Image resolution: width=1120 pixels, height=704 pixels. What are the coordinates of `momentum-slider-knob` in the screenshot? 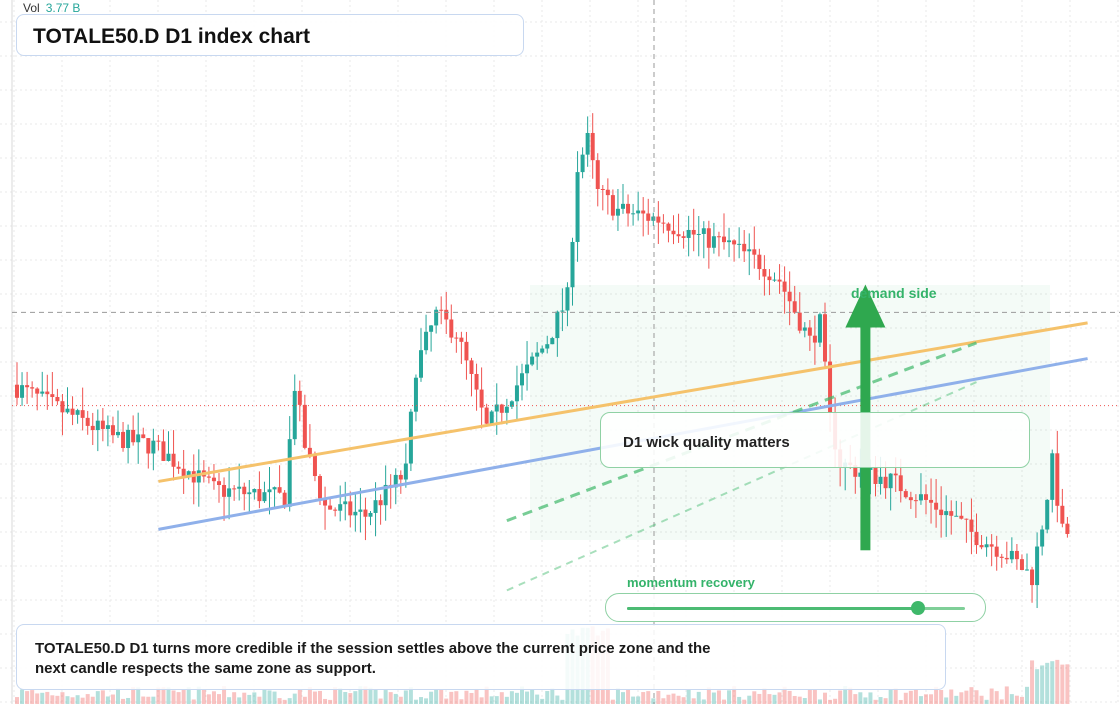 It's located at (917, 608).